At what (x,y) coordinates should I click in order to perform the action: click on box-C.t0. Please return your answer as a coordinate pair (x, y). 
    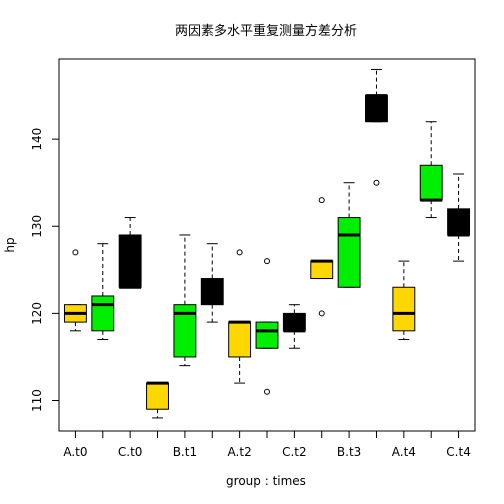
    Looking at the image, I should click on (130, 253).